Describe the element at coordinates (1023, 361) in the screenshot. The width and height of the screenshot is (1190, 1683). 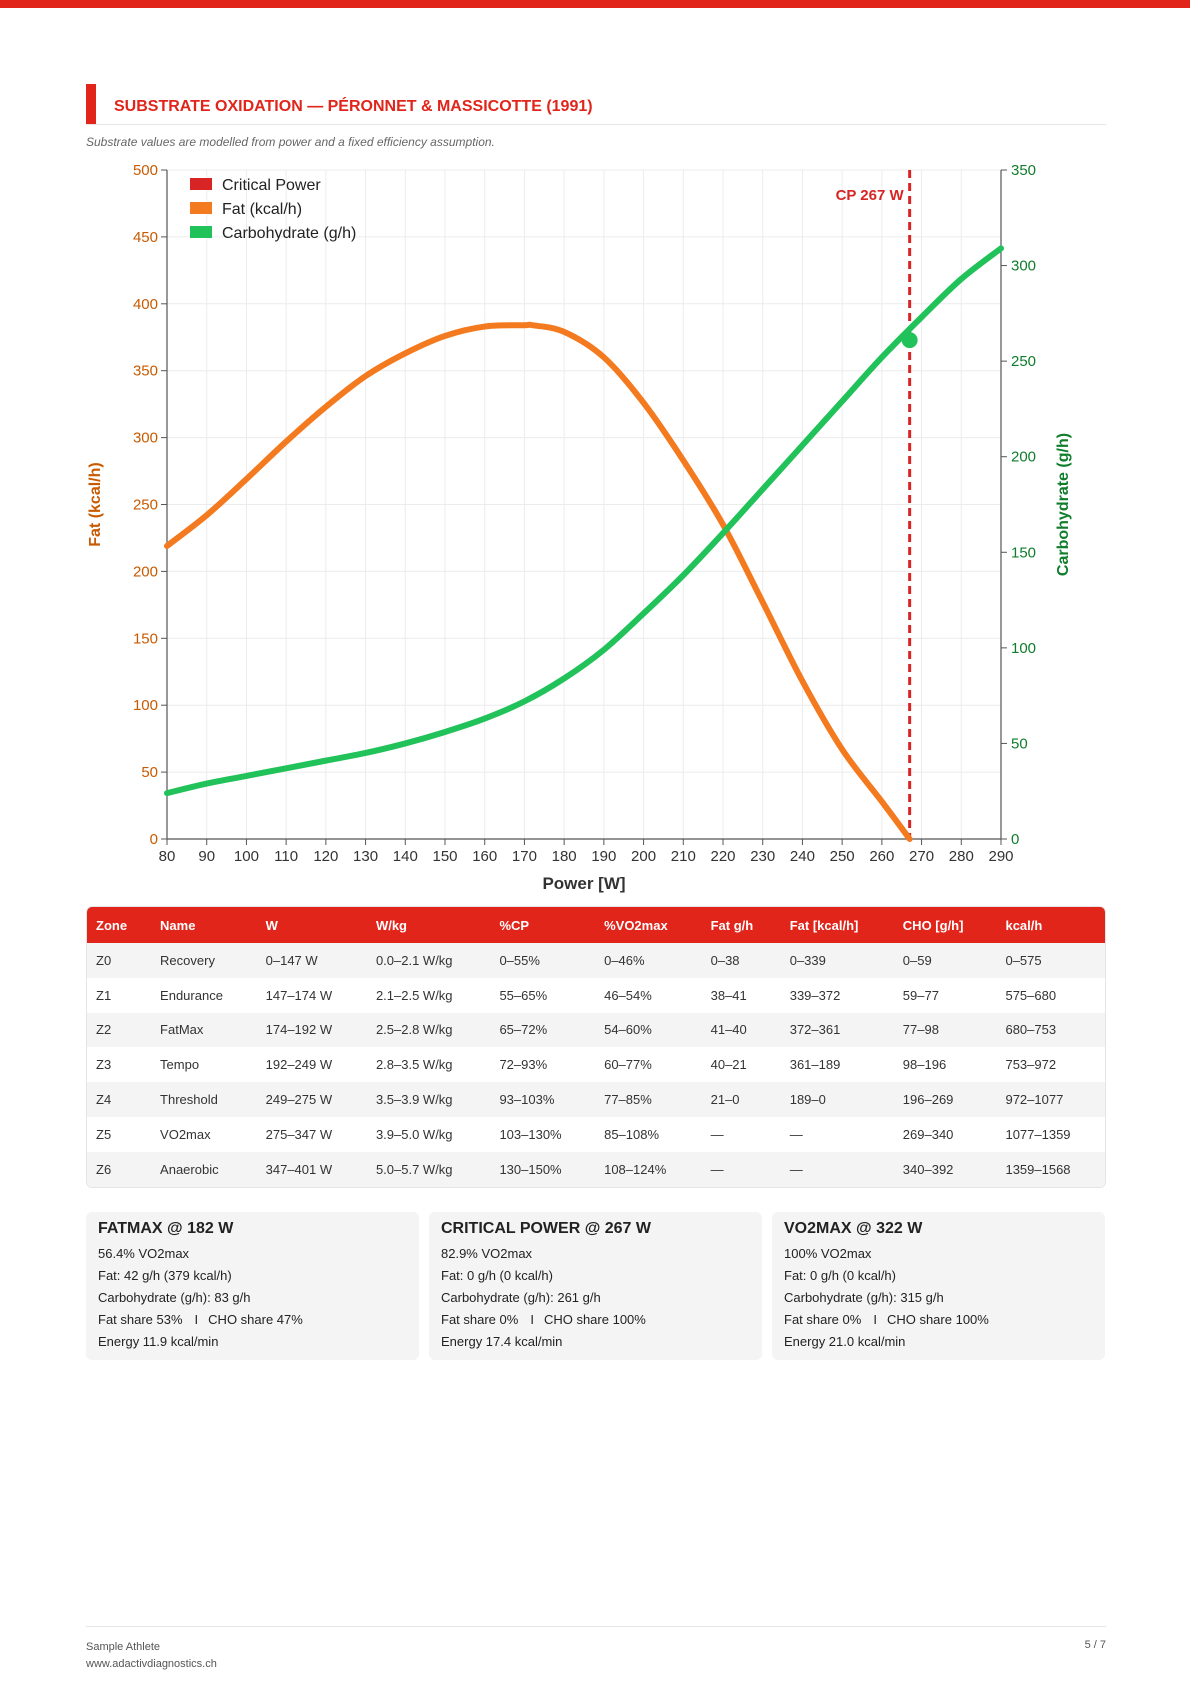
I see `y2-tick-label: 250` at that location.